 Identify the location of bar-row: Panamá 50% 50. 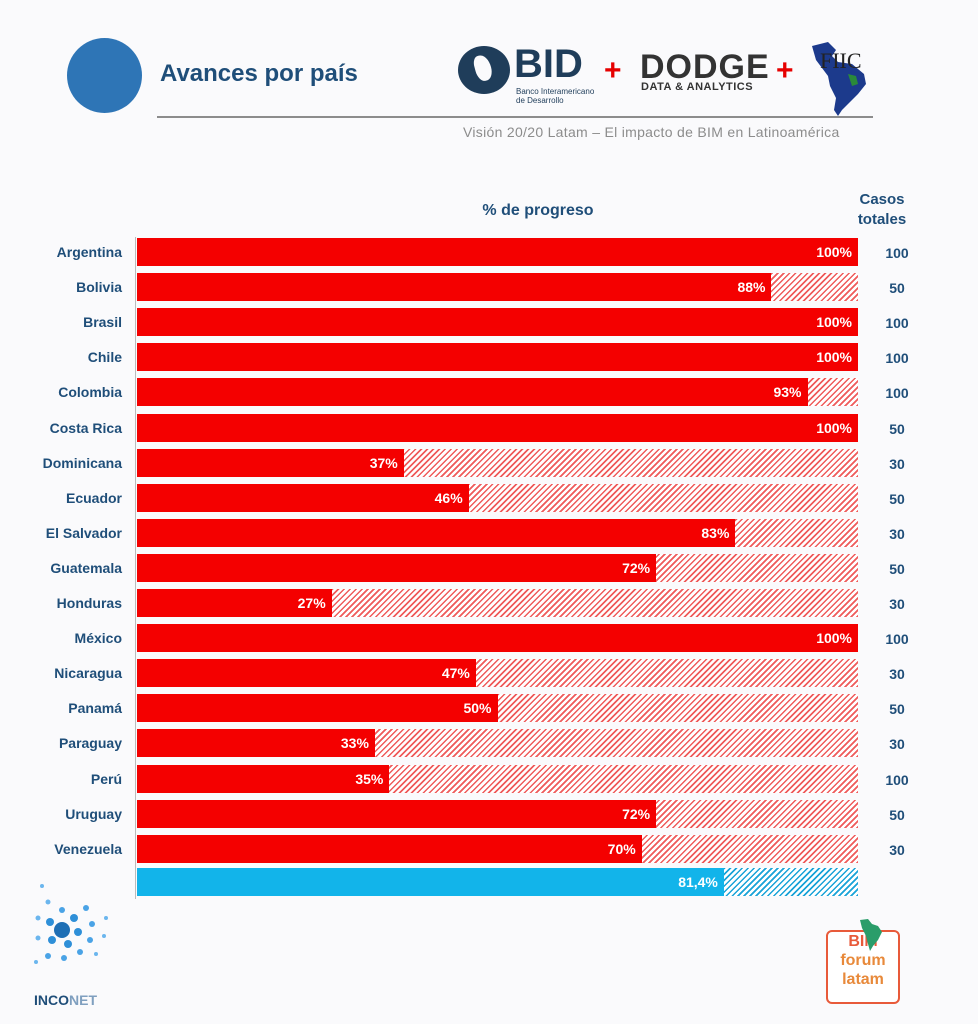
(489, 708).